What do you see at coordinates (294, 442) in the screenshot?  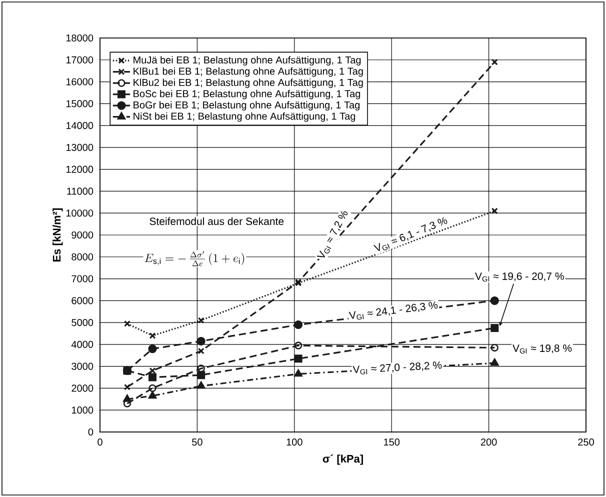 I see `x-tick-label: 100` at bounding box center [294, 442].